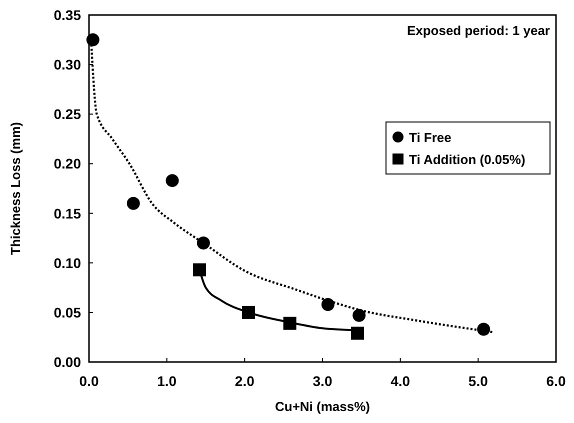 The image size is (574, 423). I want to click on y-tick-label: 0.10, so click(68, 262).